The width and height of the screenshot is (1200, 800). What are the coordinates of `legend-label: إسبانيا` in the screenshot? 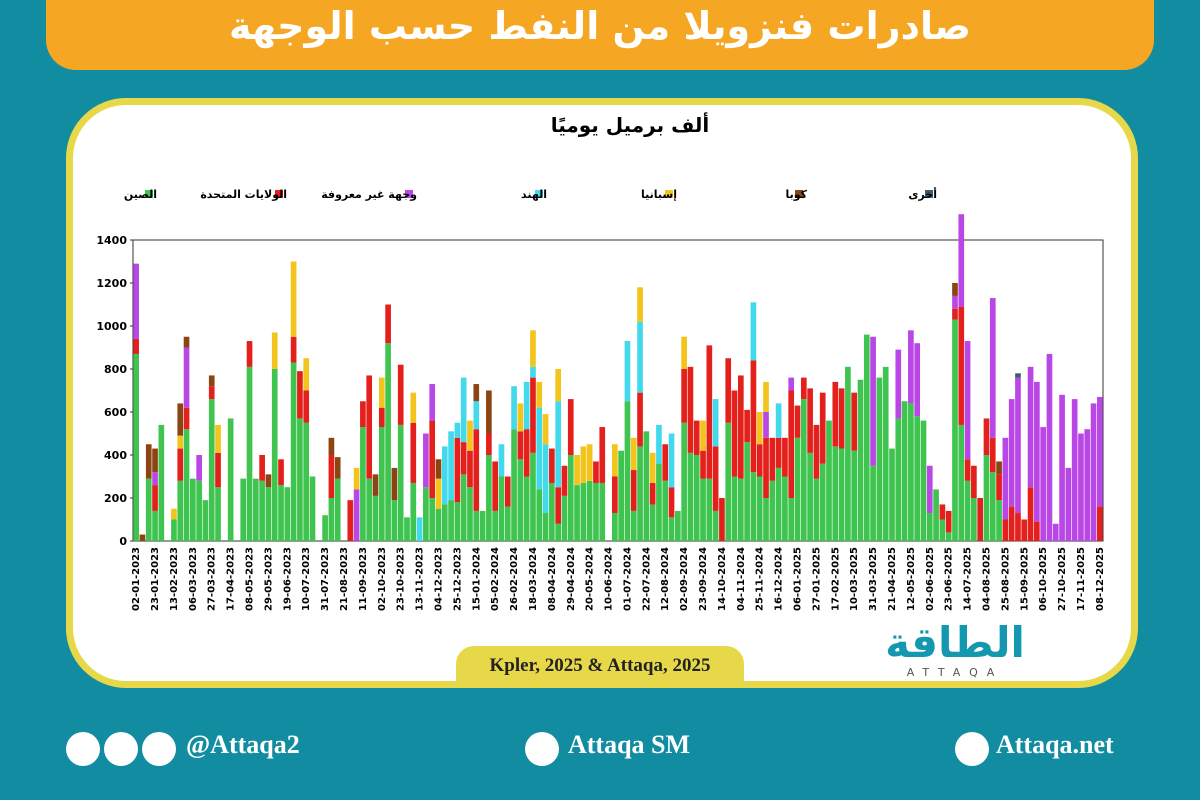 It's located at (659, 194).